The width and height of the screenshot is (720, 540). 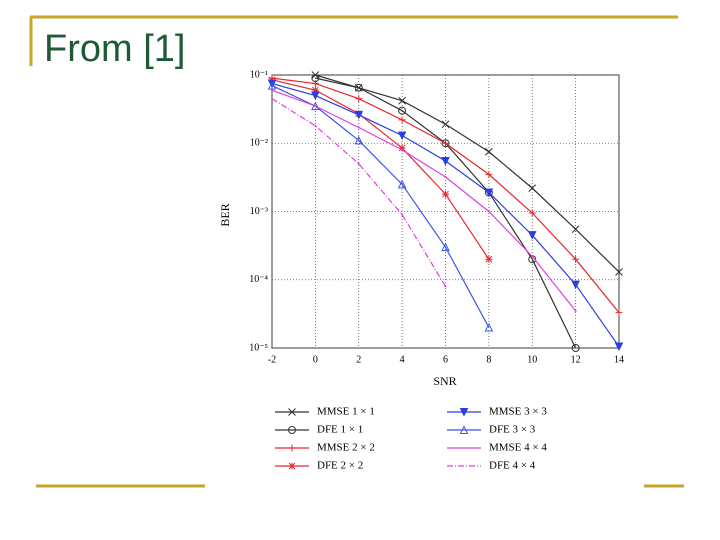 What do you see at coordinates (512, 466) in the screenshot?
I see `legend-label: DFE 4 × 4` at bounding box center [512, 466].